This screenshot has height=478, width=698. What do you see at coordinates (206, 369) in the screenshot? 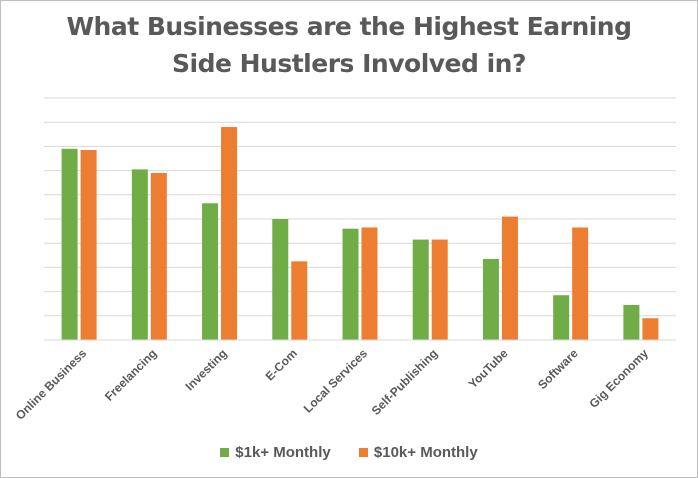
I see `x-tick-label: Investing` at bounding box center [206, 369].